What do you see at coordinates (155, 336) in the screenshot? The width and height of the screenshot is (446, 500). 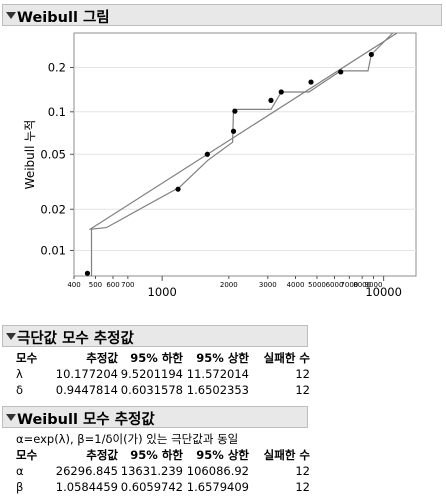 I see `extreme-estimates-header: 극단값 모수 추정값` at bounding box center [155, 336].